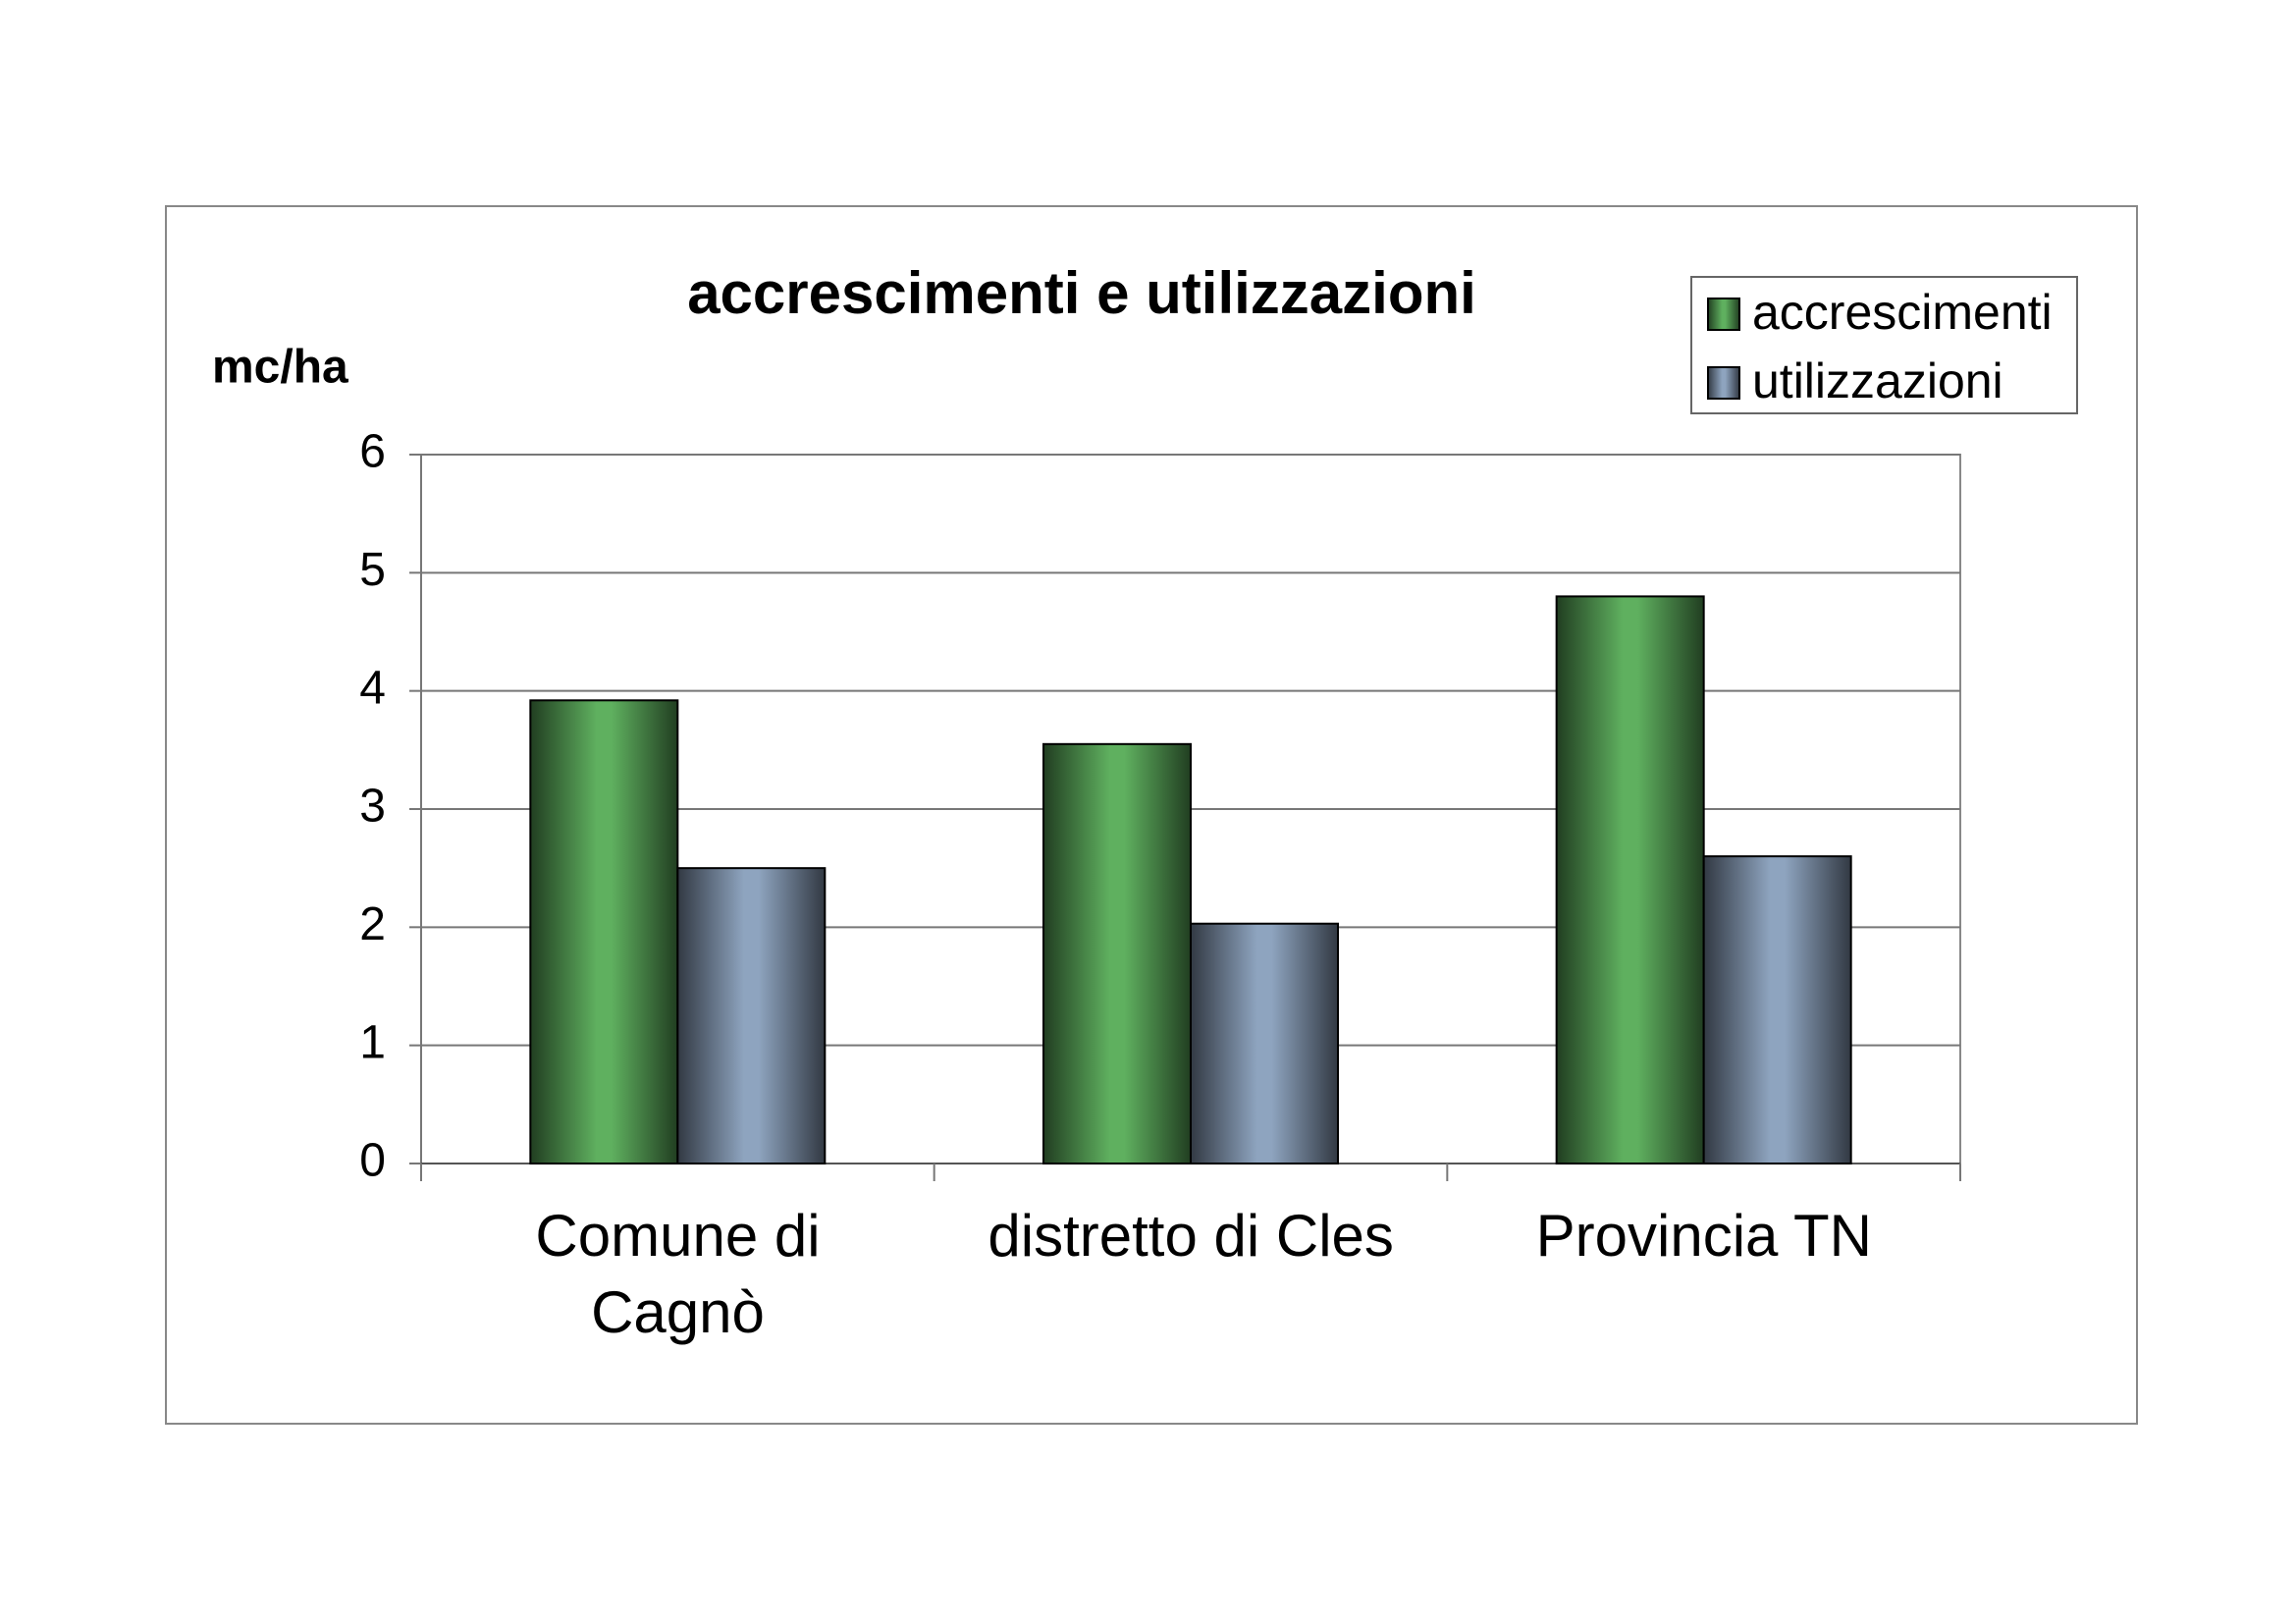  I want to click on x-tick-label: Provincia TN, so click(1703, 1236).